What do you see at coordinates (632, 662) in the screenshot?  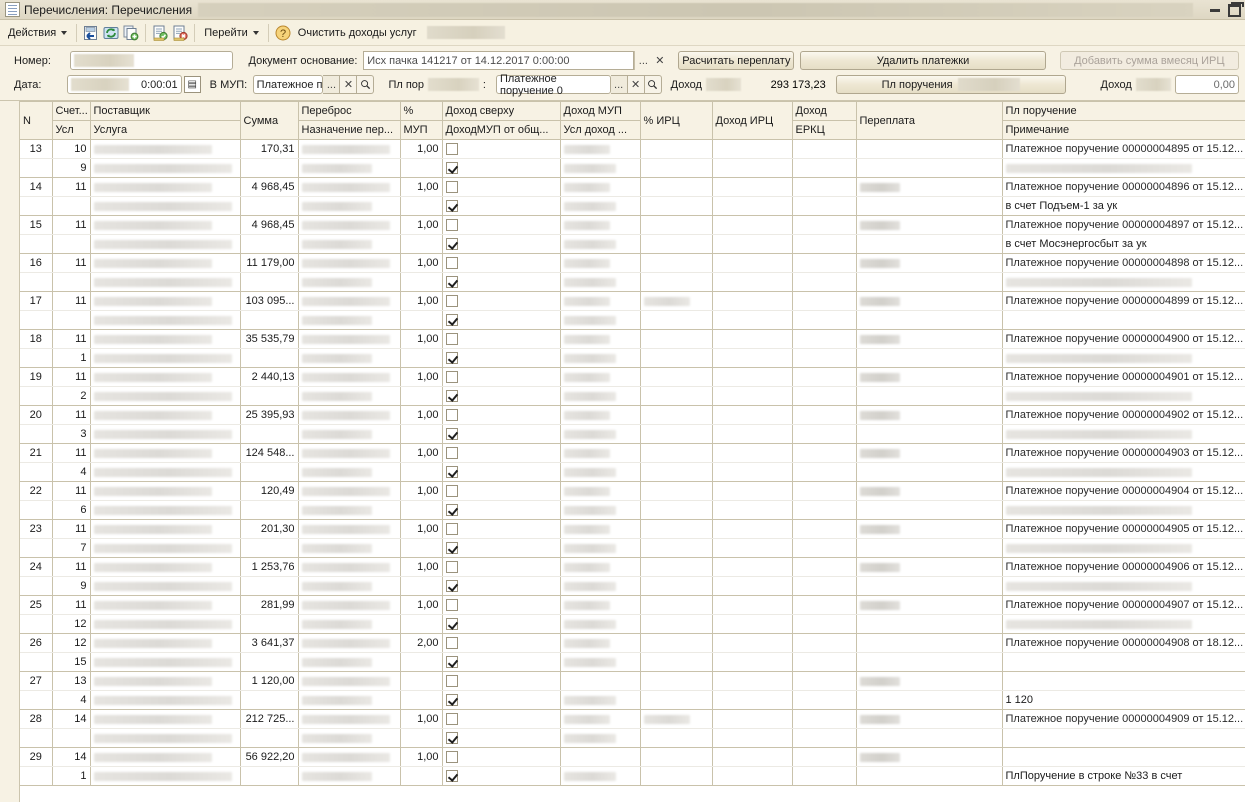 I see `table-row-secondary: 15` at bounding box center [632, 662].